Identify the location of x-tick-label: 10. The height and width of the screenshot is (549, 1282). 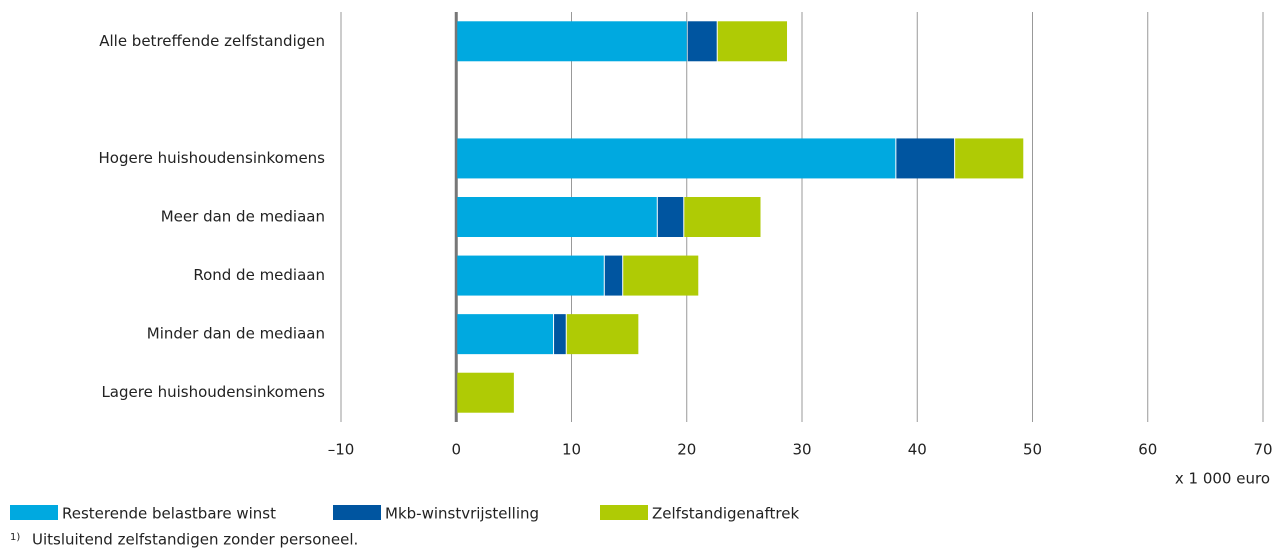
(571, 450).